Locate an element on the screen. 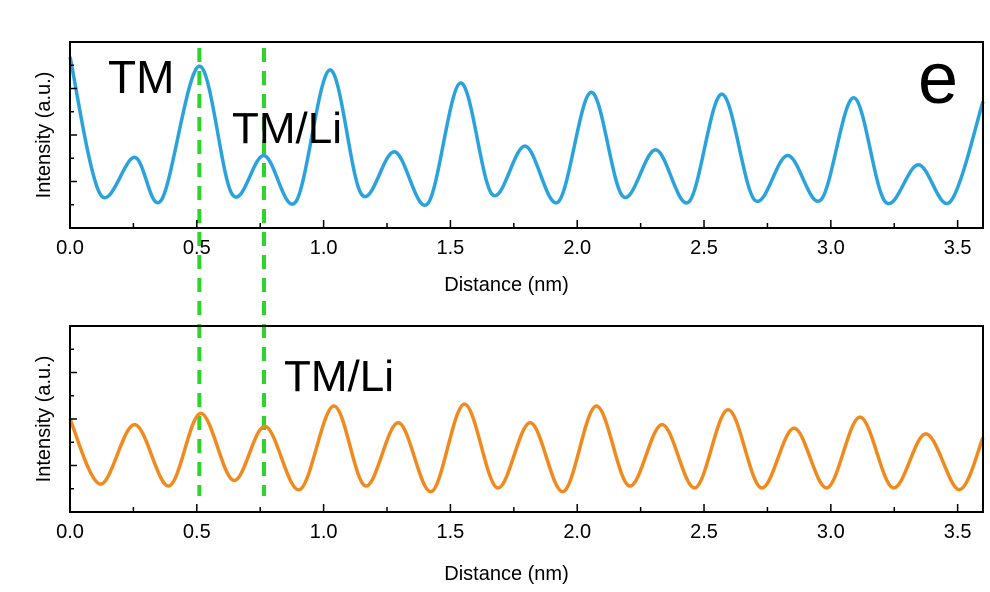  top-x-ticks: 0.0 0.5 1.0 1.5 2.0 2.5 3.0 3.5 is located at coordinates (514, 239).